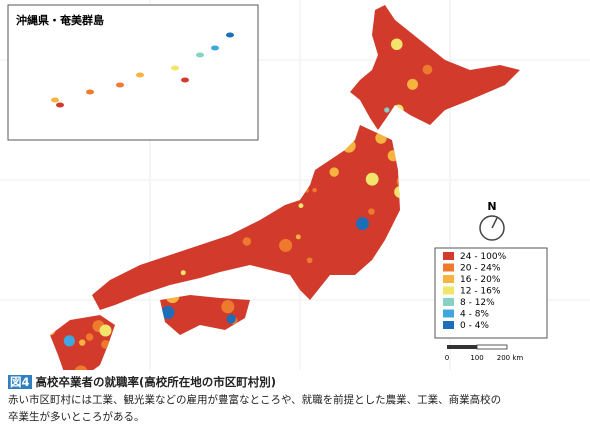  I want to click on inset-title: 沖縄県・奄美群島, so click(60, 20).